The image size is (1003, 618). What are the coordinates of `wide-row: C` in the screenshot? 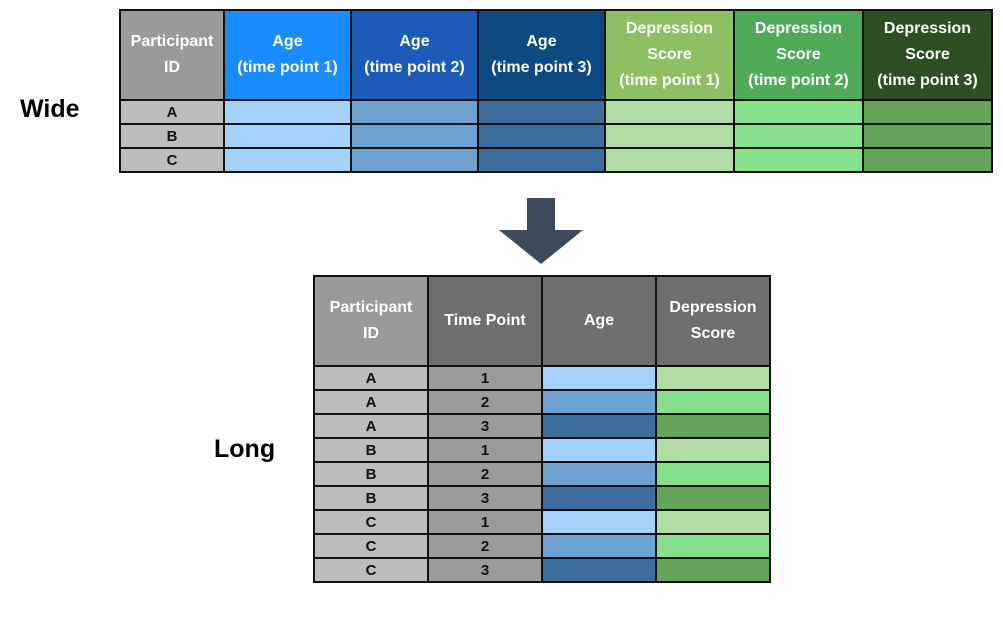 It's located at (556, 160).